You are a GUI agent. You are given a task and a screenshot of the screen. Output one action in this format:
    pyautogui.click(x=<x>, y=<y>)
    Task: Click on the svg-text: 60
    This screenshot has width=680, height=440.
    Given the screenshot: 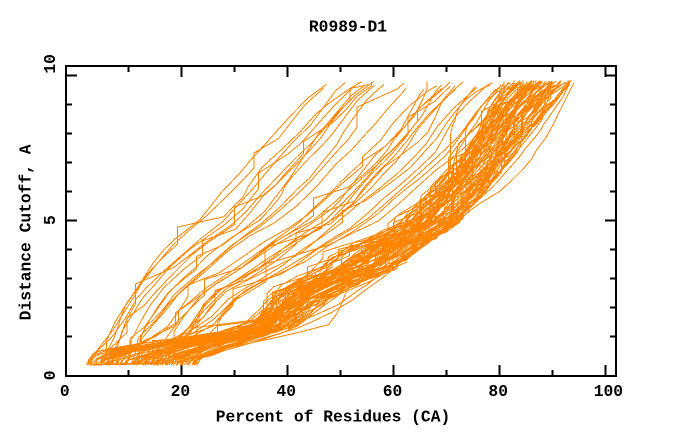 What is the action you would take?
    pyautogui.click(x=393, y=391)
    